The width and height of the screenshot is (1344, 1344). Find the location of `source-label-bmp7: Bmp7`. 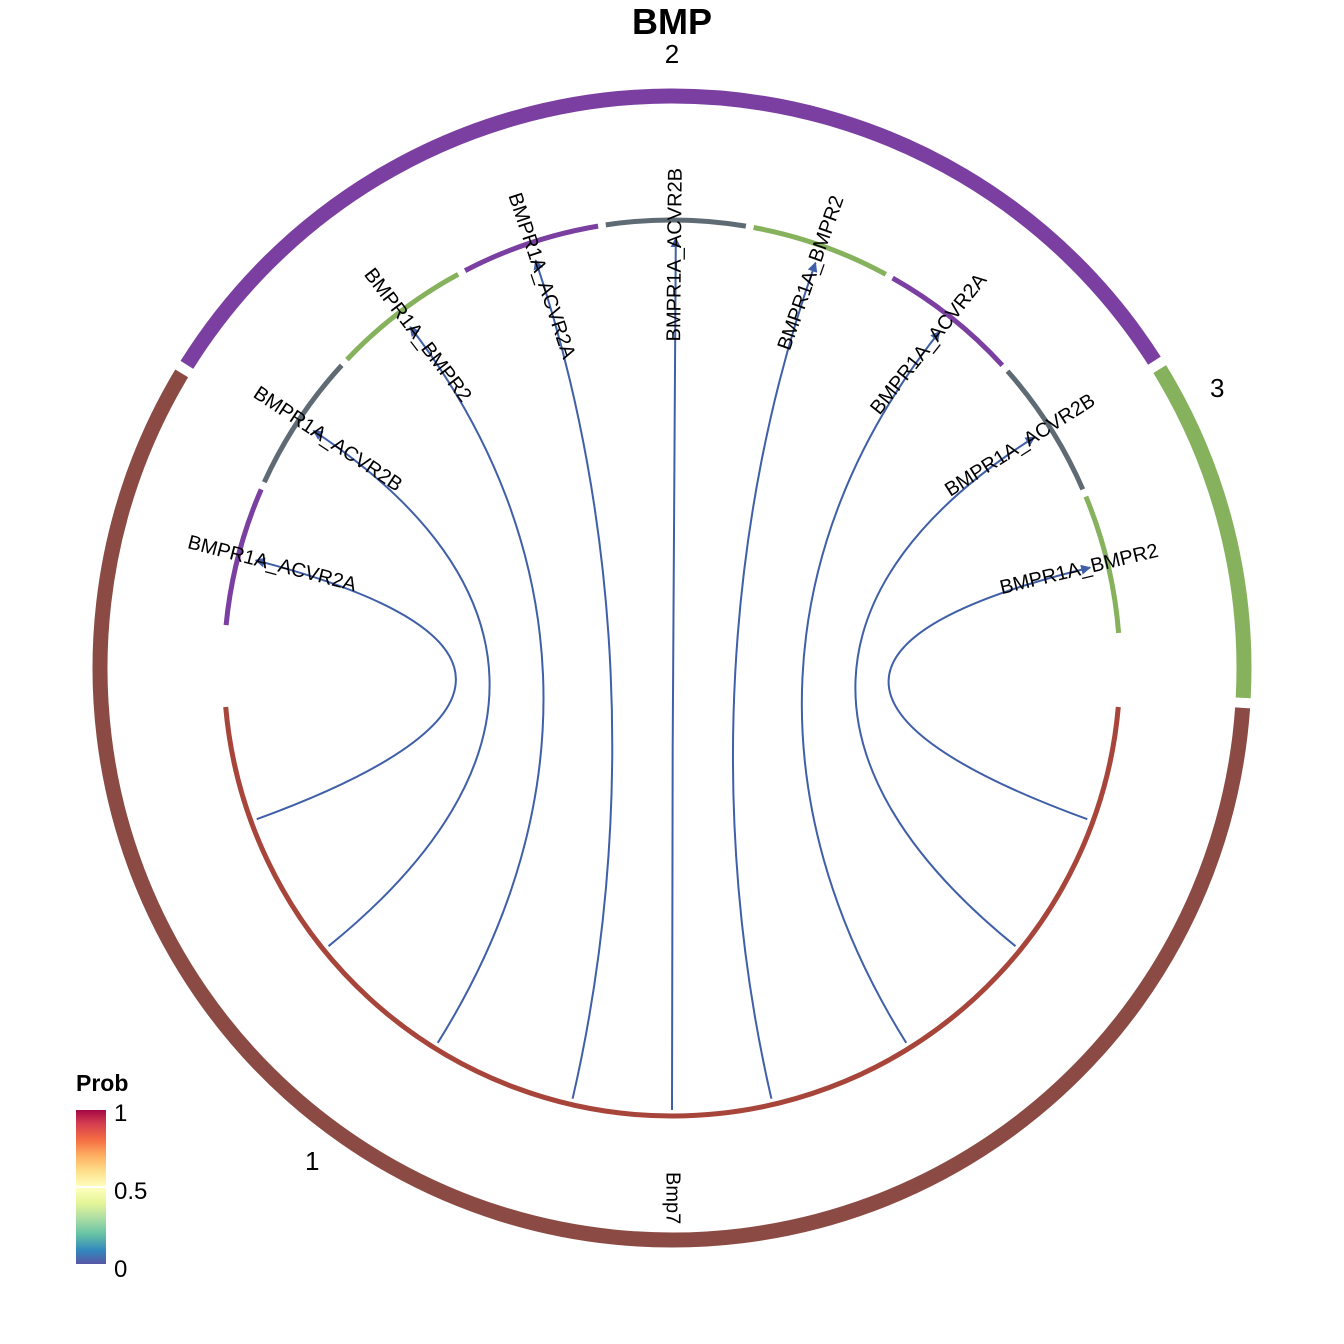

source-label-bmp7: Bmp7 is located at coordinates (673, 1198).